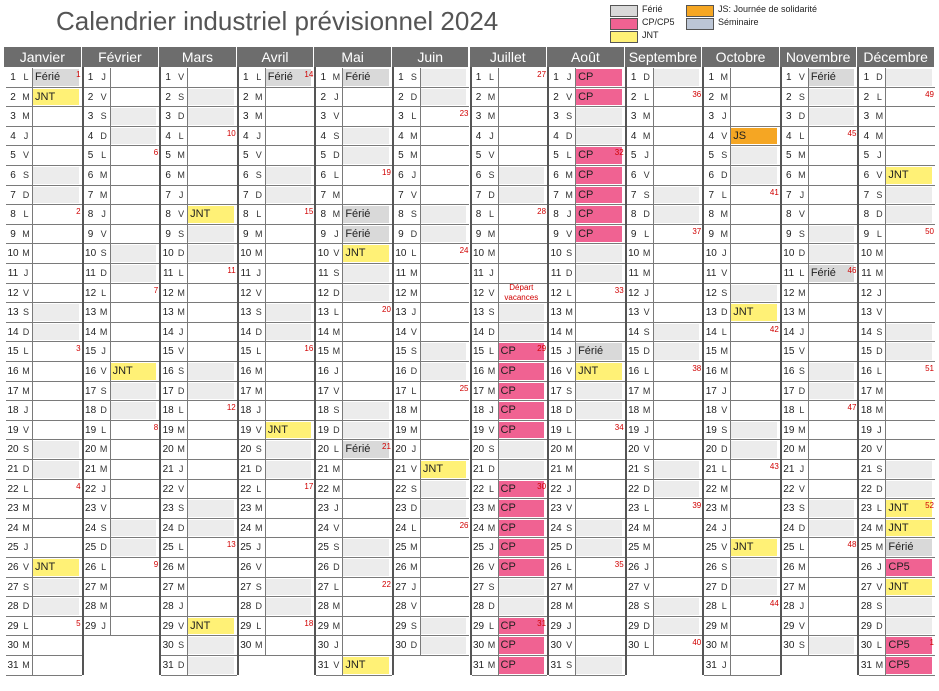  I want to click on day-cell: 15 D, so click(897, 352).